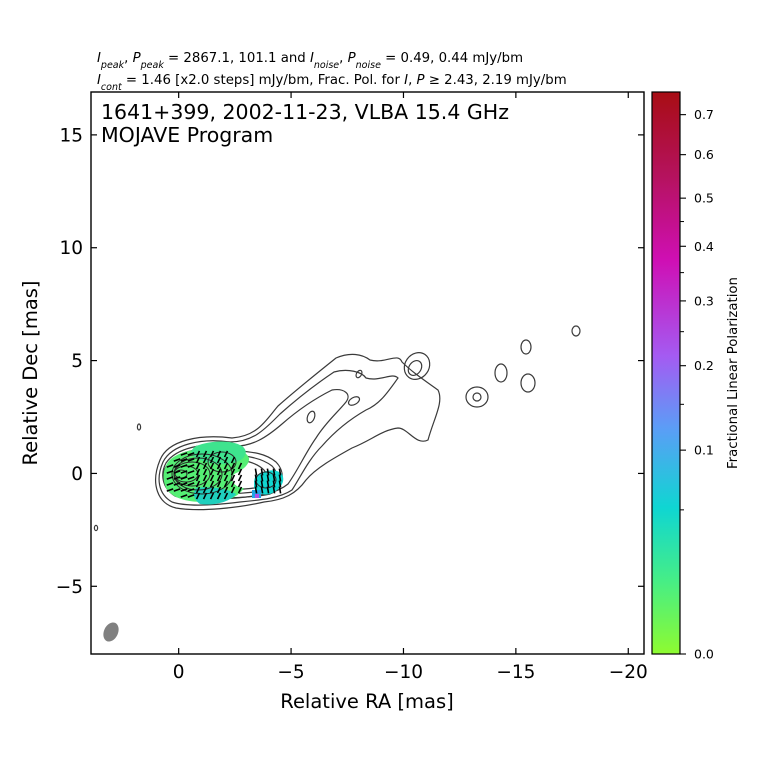 This screenshot has height=760, width=760. What do you see at coordinates (704, 300) in the screenshot?
I see `colorbar-tick-label: 0.3` at bounding box center [704, 300].